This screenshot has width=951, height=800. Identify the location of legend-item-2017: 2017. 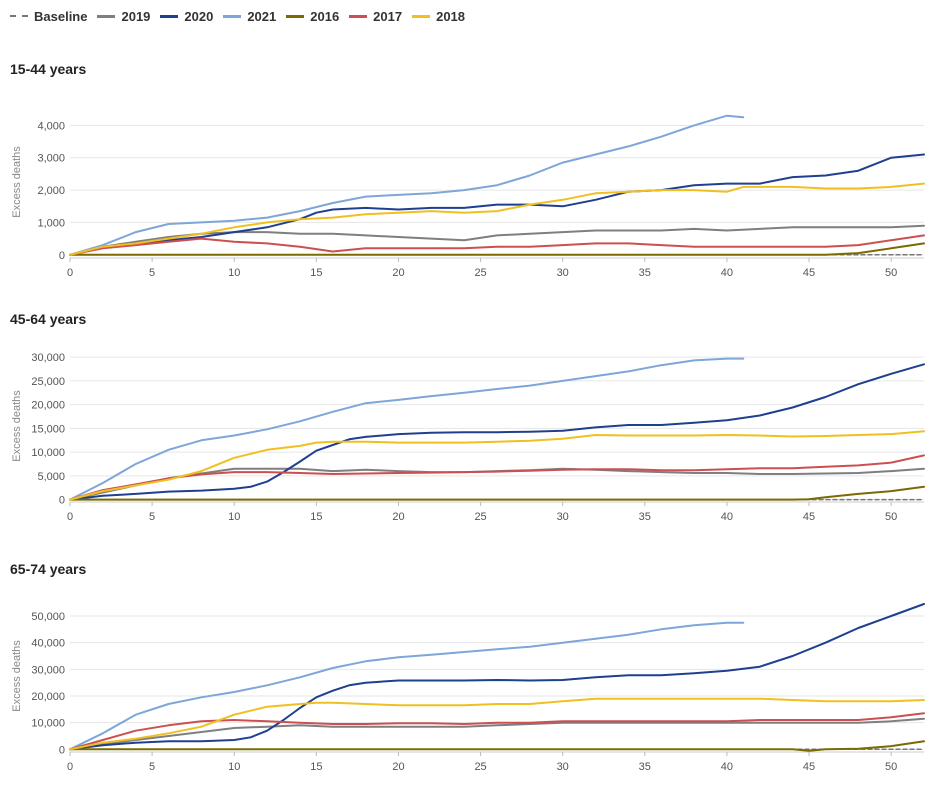
(375, 16).